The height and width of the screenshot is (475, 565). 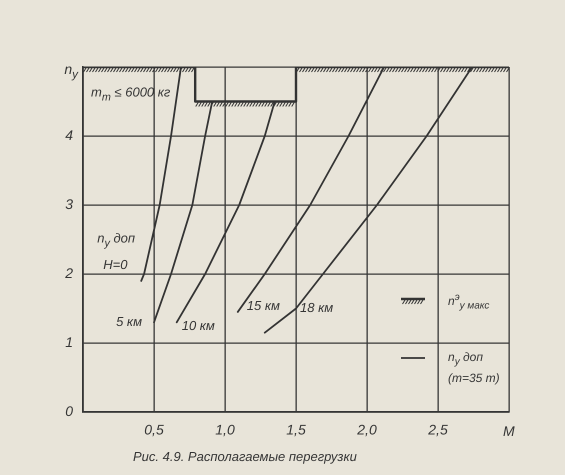 What do you see at coordinates (198, 326) in the screenshot?
I see `annotation: 10 км` at bounding box center [198, 326].